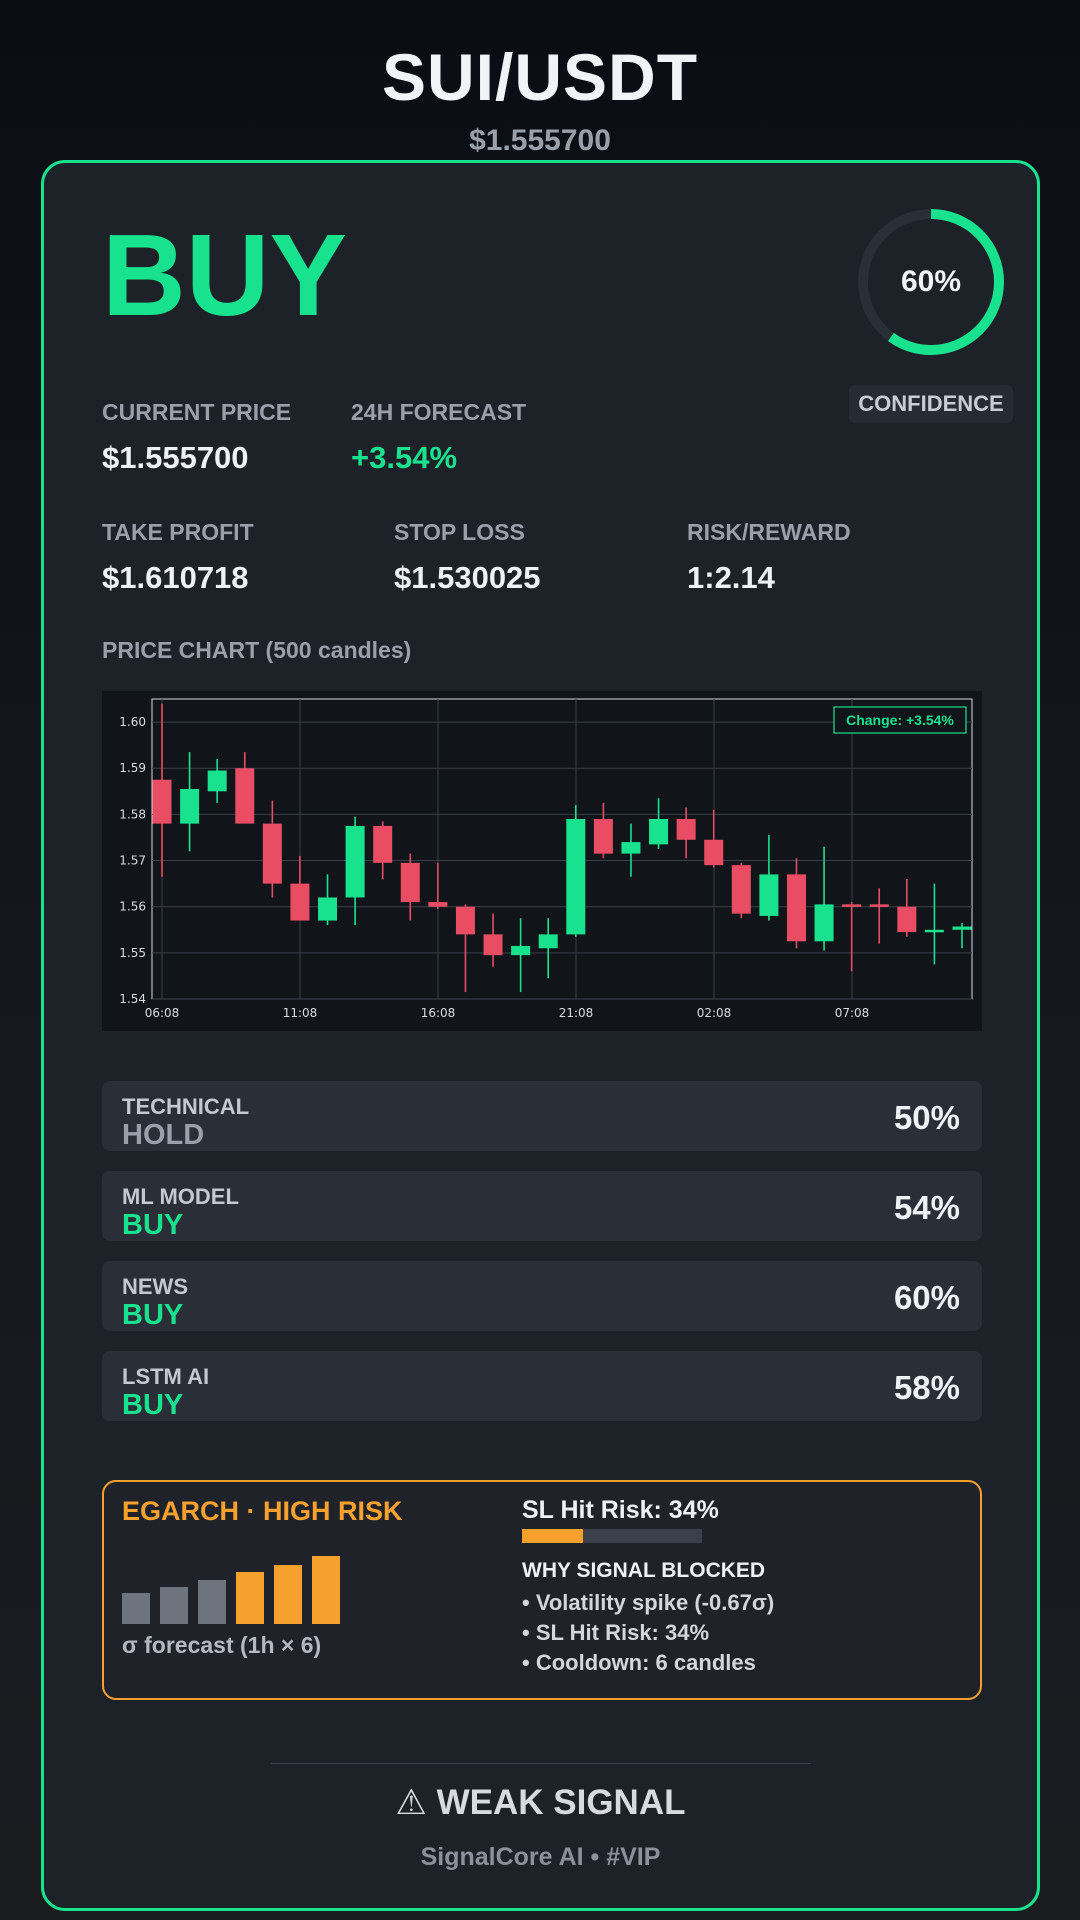  Describe the element at coordinates (132, 722) in the screenshot. I see `y-tick-label: 1.60` at that location.